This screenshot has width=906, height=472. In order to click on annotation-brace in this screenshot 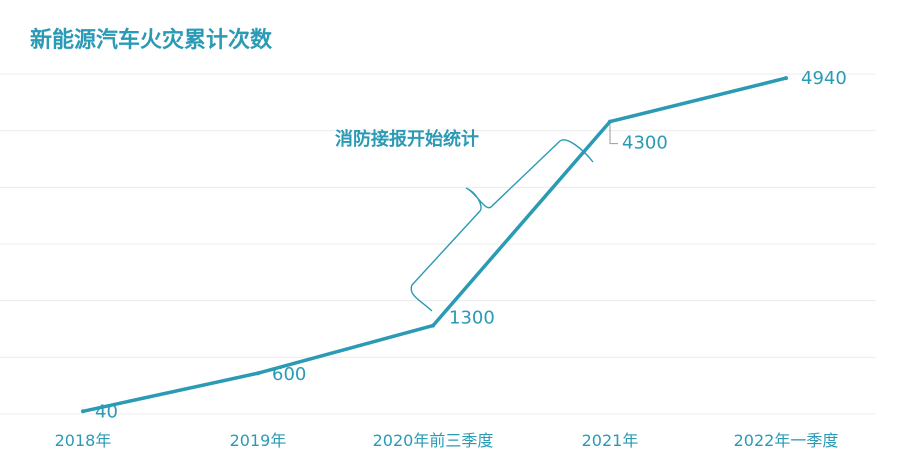, I will do `click(502, 225)`.